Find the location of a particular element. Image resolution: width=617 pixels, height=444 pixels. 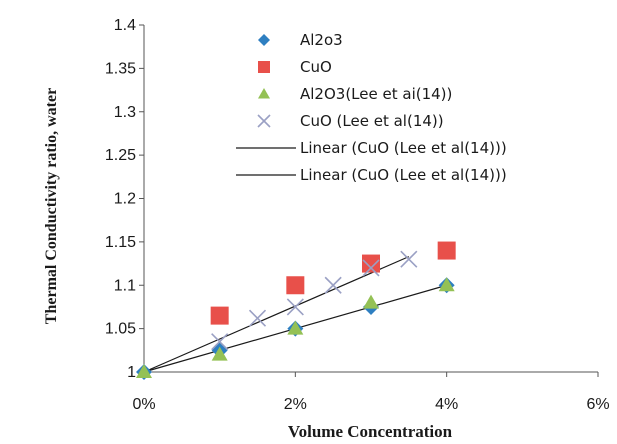

y-tick-label: 1.25 is located at coordinates (120, 155).